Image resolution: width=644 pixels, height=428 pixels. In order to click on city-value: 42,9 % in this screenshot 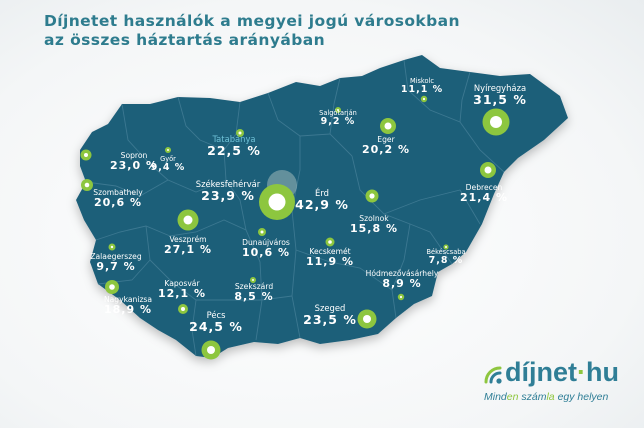, I will do `click(322, 205)`.